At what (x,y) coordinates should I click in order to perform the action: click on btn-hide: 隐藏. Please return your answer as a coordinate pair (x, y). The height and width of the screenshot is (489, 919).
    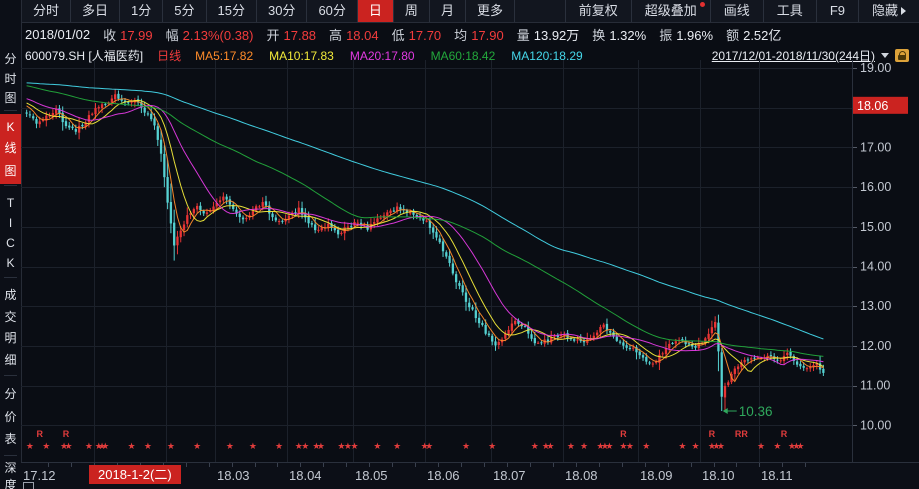
    Looking at the image, I should click on (888, 11).